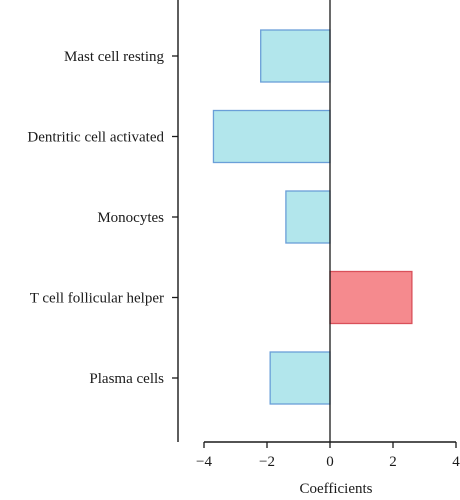 Image resolution: width=460 pixels, height=500 pixels. What do you see at coordinates (271, 136) in the screenshot?
I see `bar-dentritic-cell-activated` at bounding box center [271, 136].